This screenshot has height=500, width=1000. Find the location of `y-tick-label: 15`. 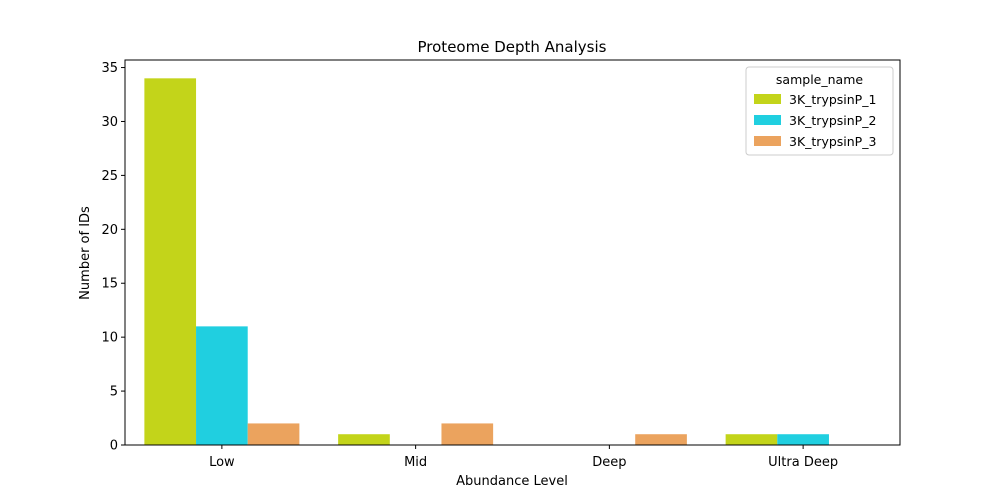

y-tick-label: 15 is located at coordinates (109, 284).